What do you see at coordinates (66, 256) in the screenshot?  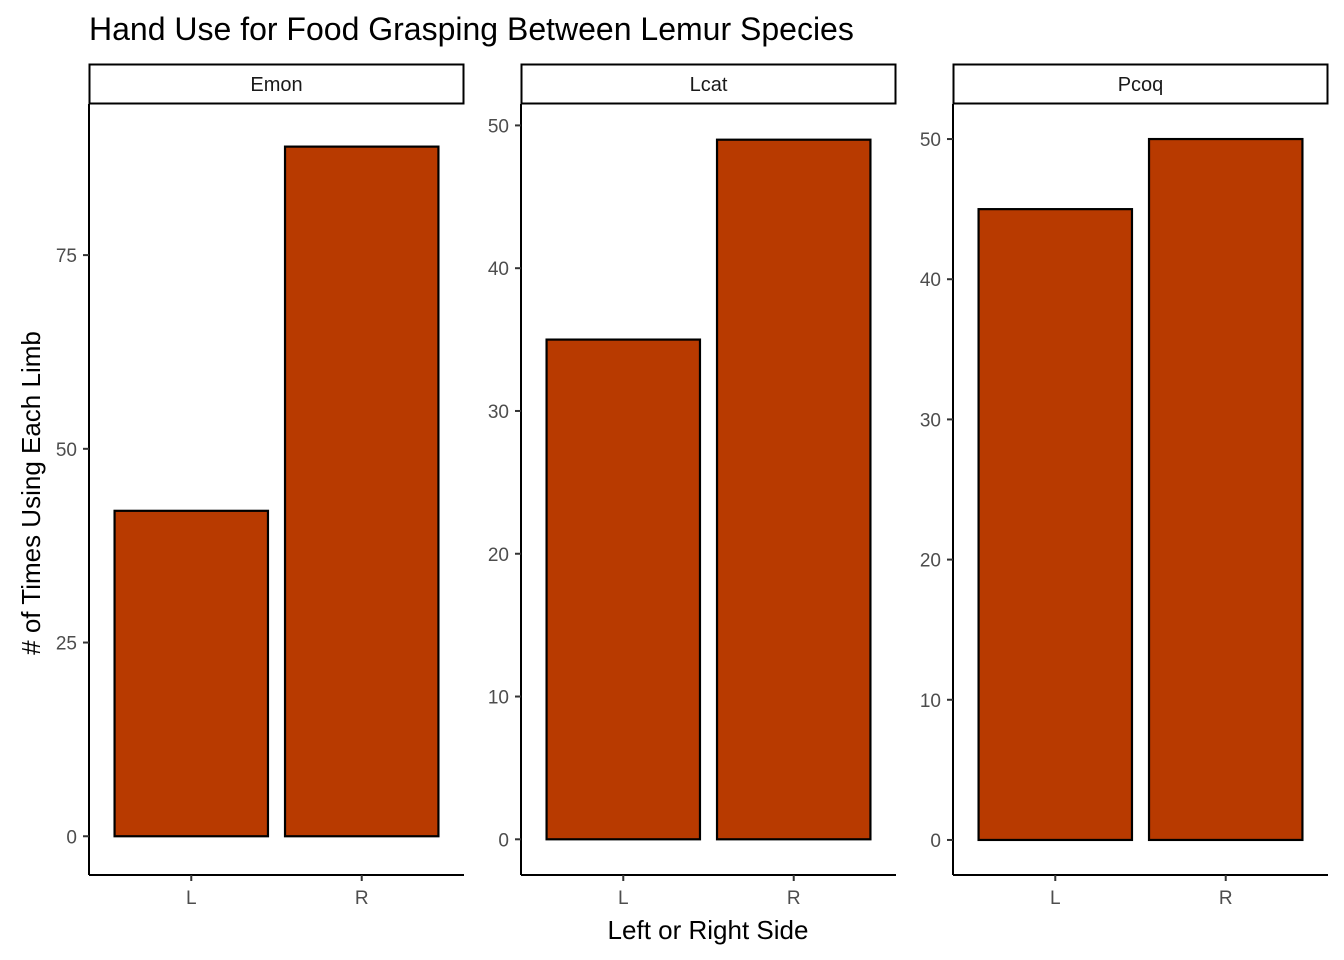 I see `y-tick-label: 75` at bounding box center [66, 256].